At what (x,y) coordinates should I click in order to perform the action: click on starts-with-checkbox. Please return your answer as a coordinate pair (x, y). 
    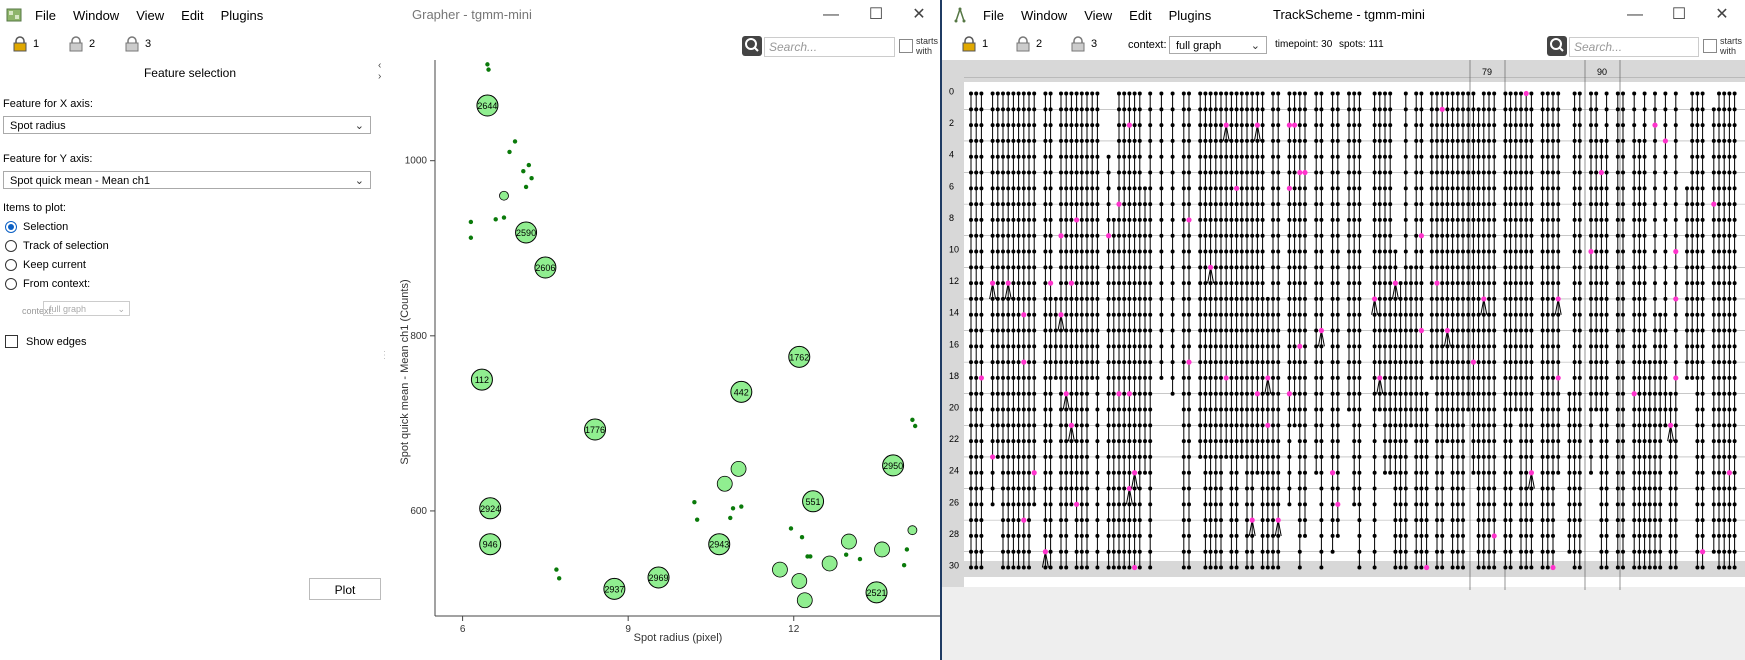
    Looking at the image, I should click on (906, 46).